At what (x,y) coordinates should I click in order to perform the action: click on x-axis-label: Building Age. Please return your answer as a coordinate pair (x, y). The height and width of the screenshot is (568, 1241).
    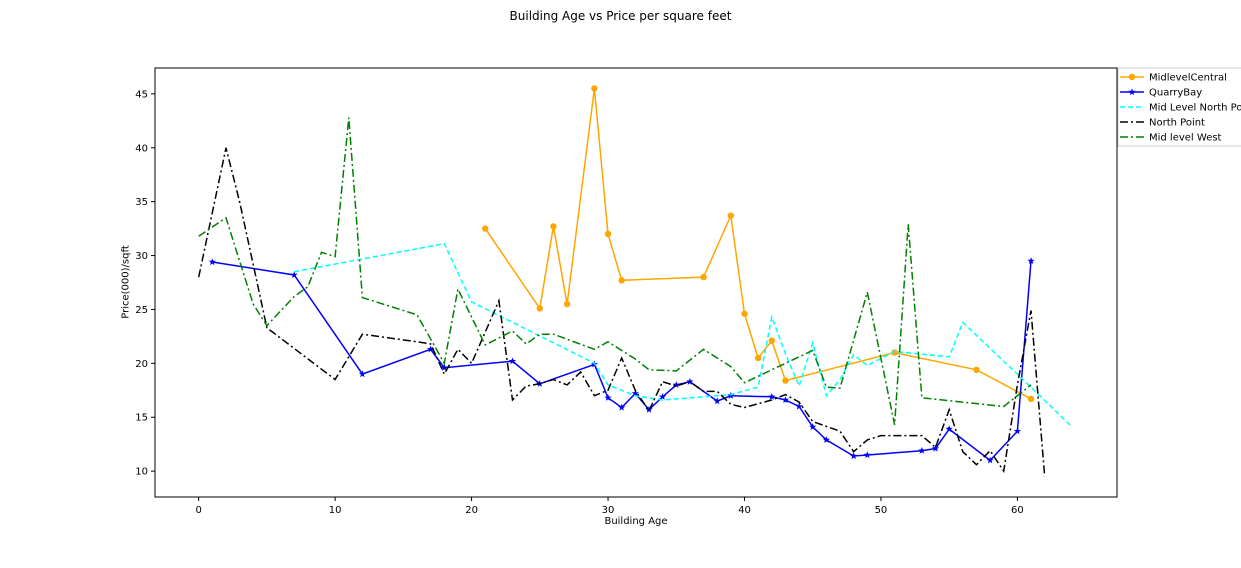
    Looking at the image, I should click on (636, 521).